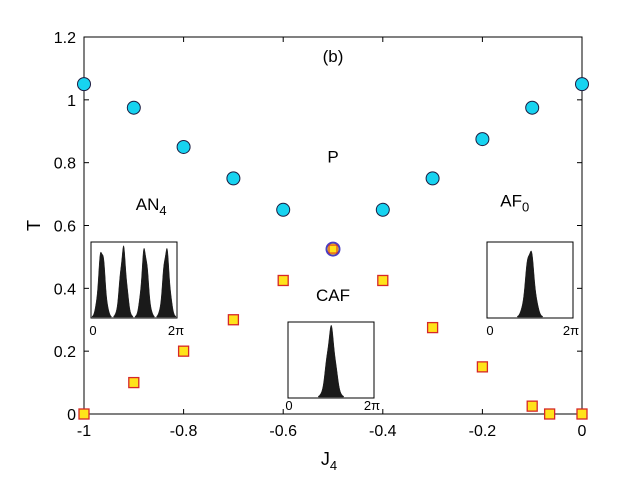 This screenshot has width=642, height=481. What do you see at coordinates (333, 295) in the screenshot?
I see `annotation-label: CAF` at bounding box center [333, 295].